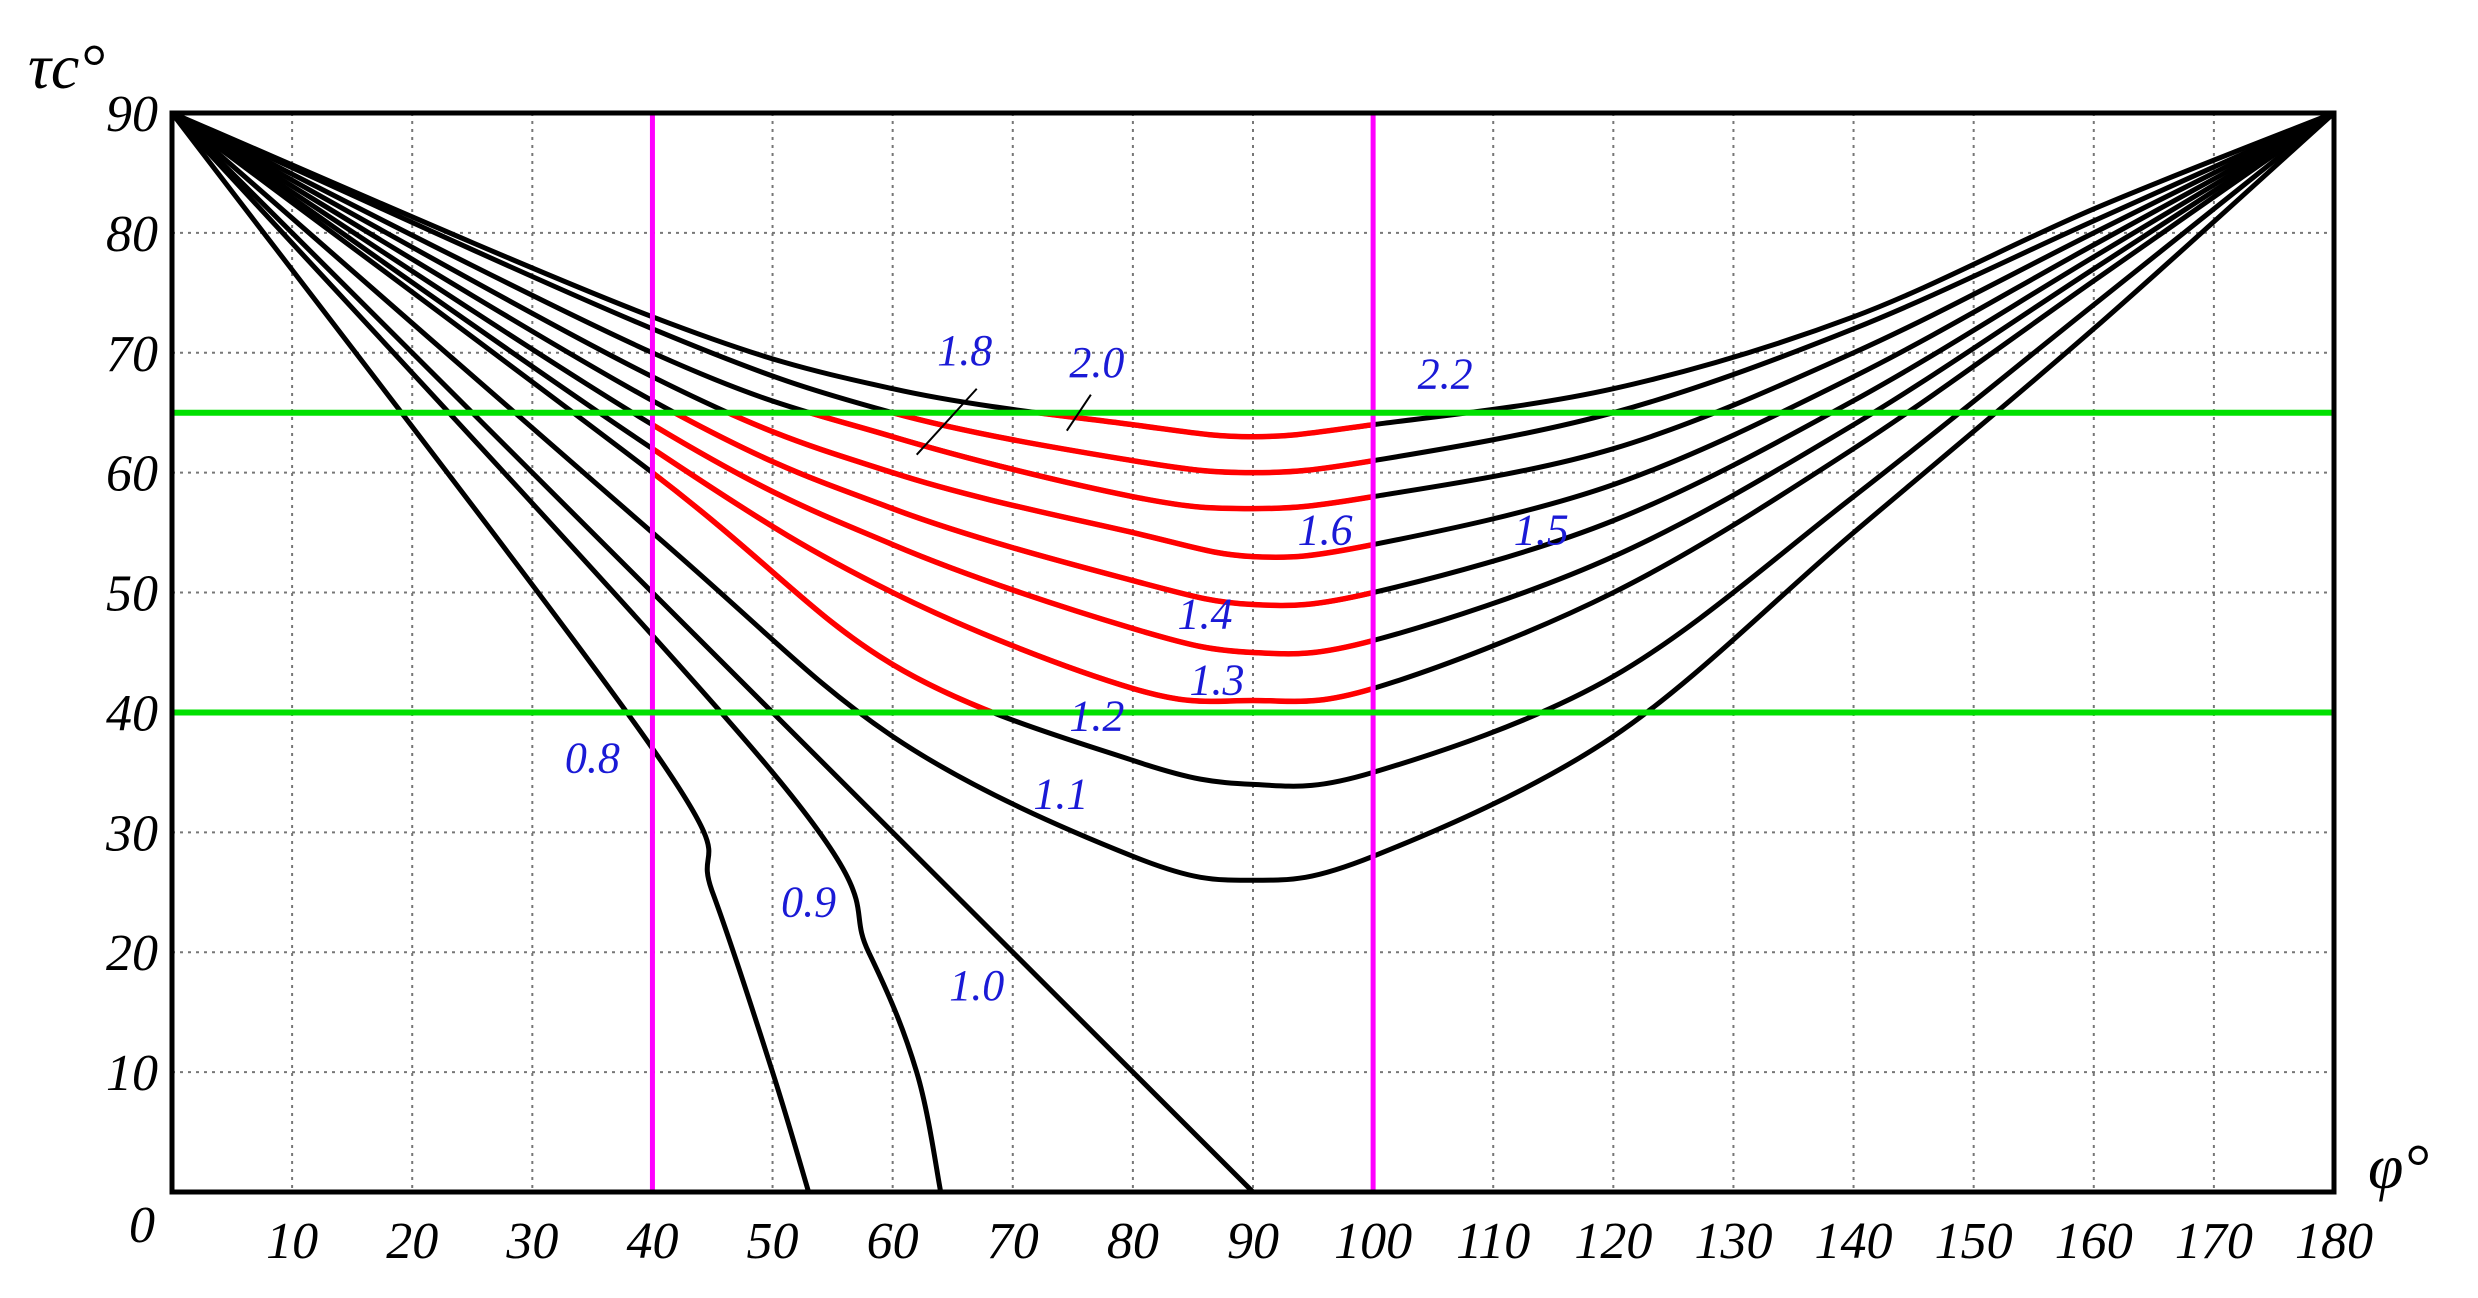  I want to click on curve-label: 1.3, so click(1216, 679).